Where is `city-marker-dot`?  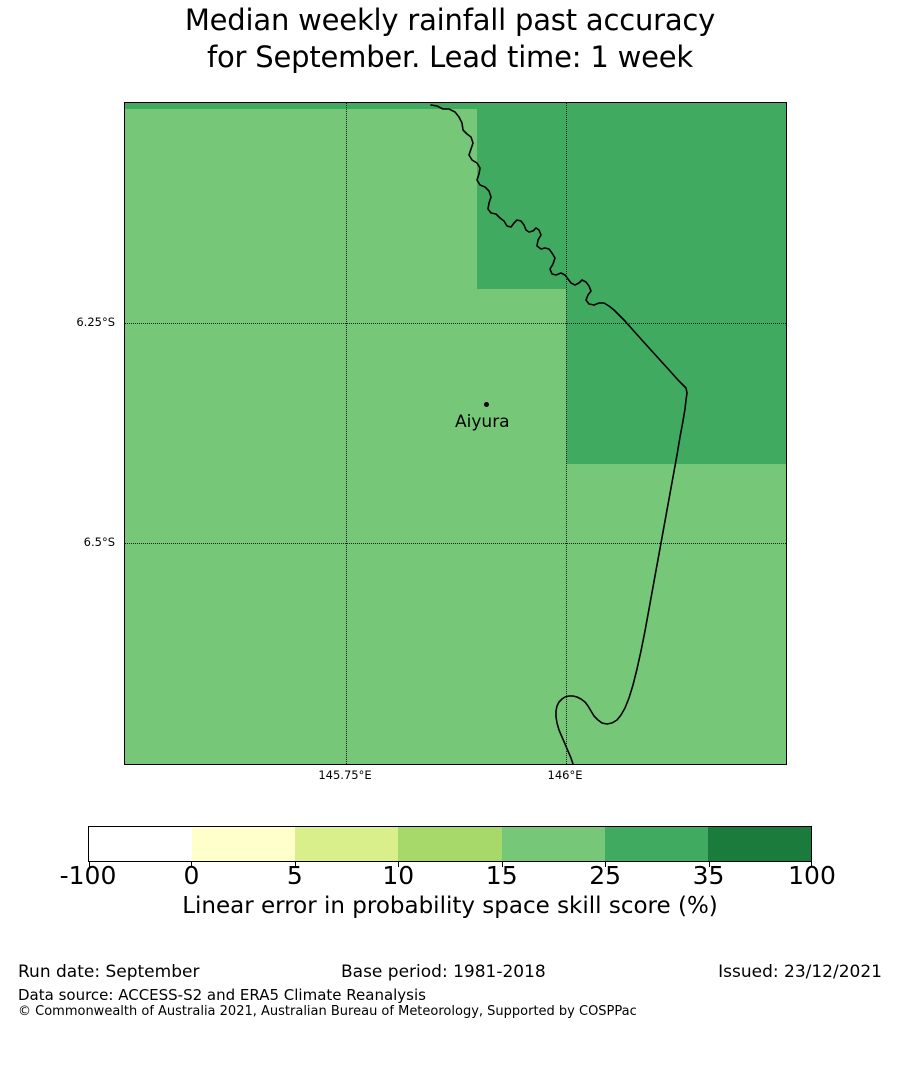 city-marker-dot is located at coordinates (486, 404).